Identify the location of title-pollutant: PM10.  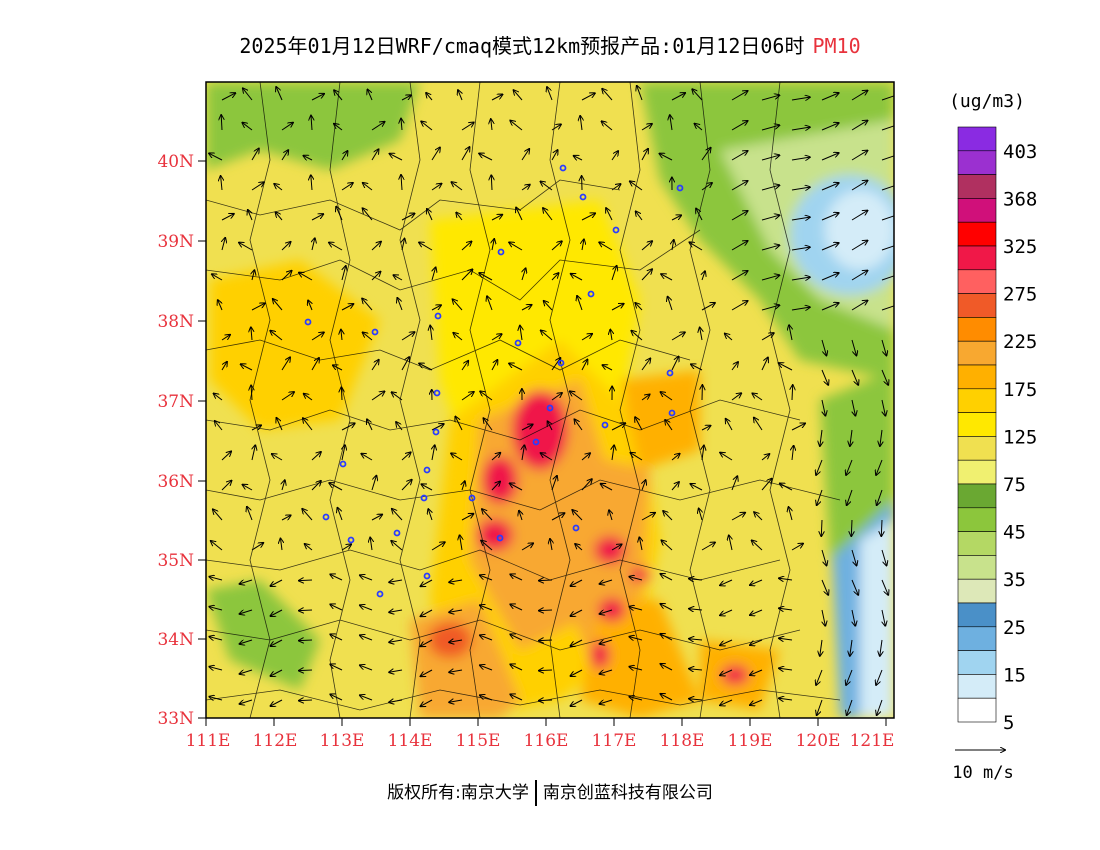
(836, 46).